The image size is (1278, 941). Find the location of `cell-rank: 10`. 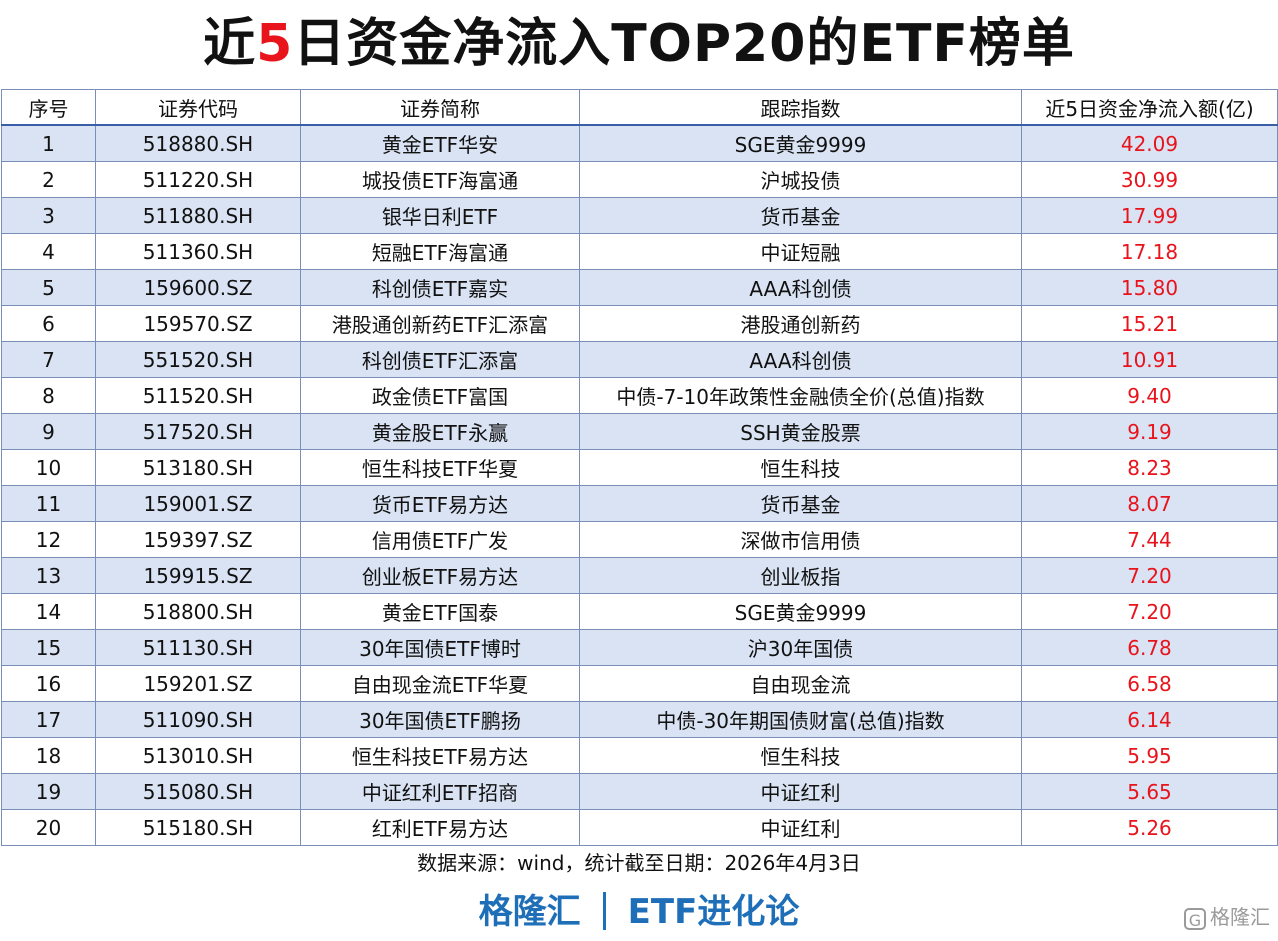

cell-rank: 10 is located at coordinates (48, 467).